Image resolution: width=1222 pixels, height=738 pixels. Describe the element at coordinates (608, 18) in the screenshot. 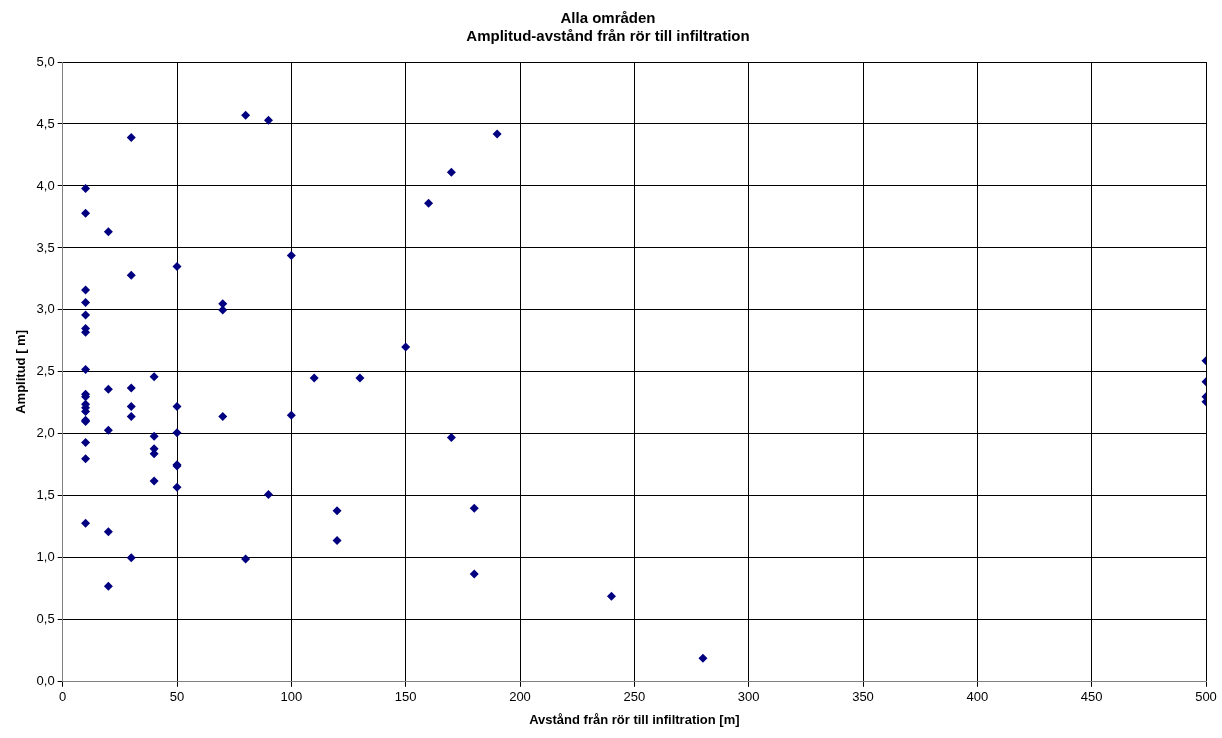

I see `chart-title: Alla områden` at that location.